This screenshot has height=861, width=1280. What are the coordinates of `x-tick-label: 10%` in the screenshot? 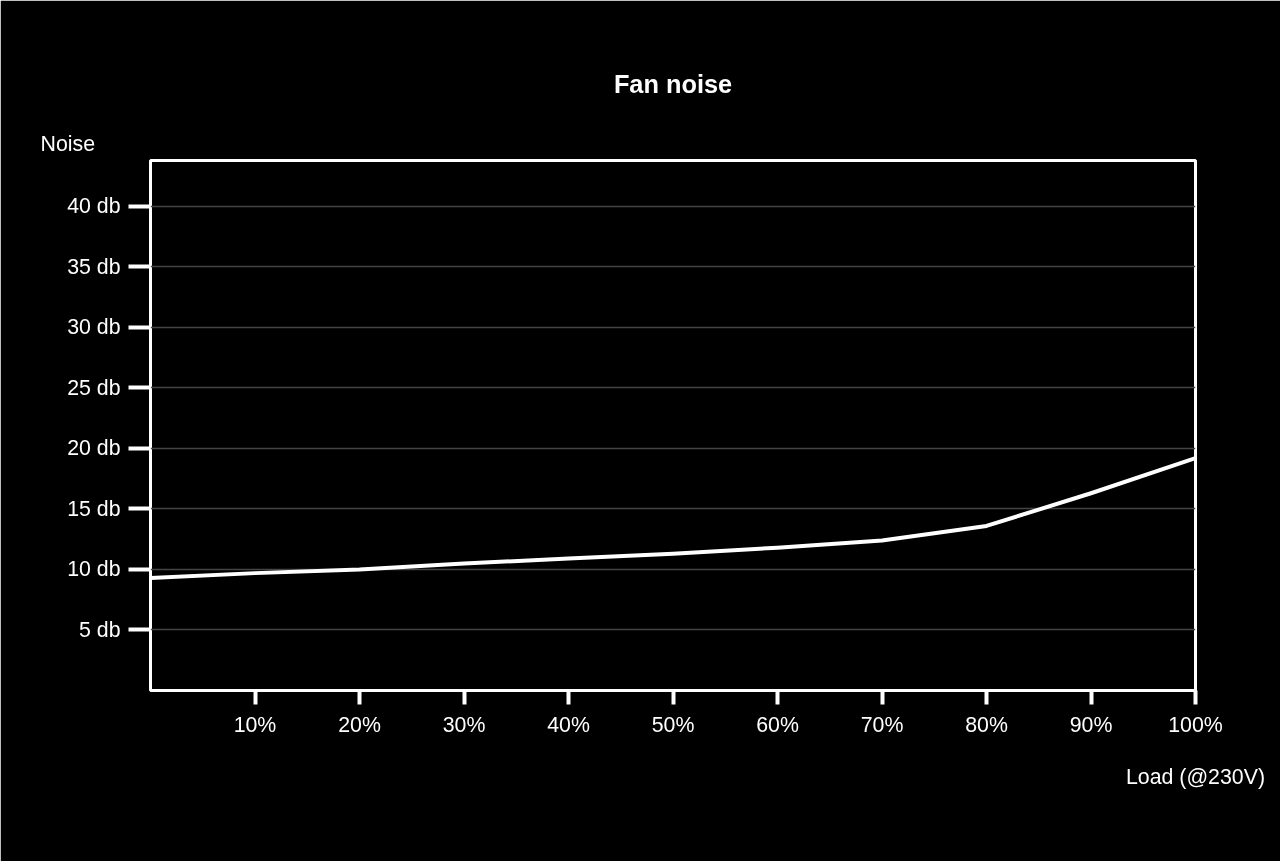 It's located at (255, 724).